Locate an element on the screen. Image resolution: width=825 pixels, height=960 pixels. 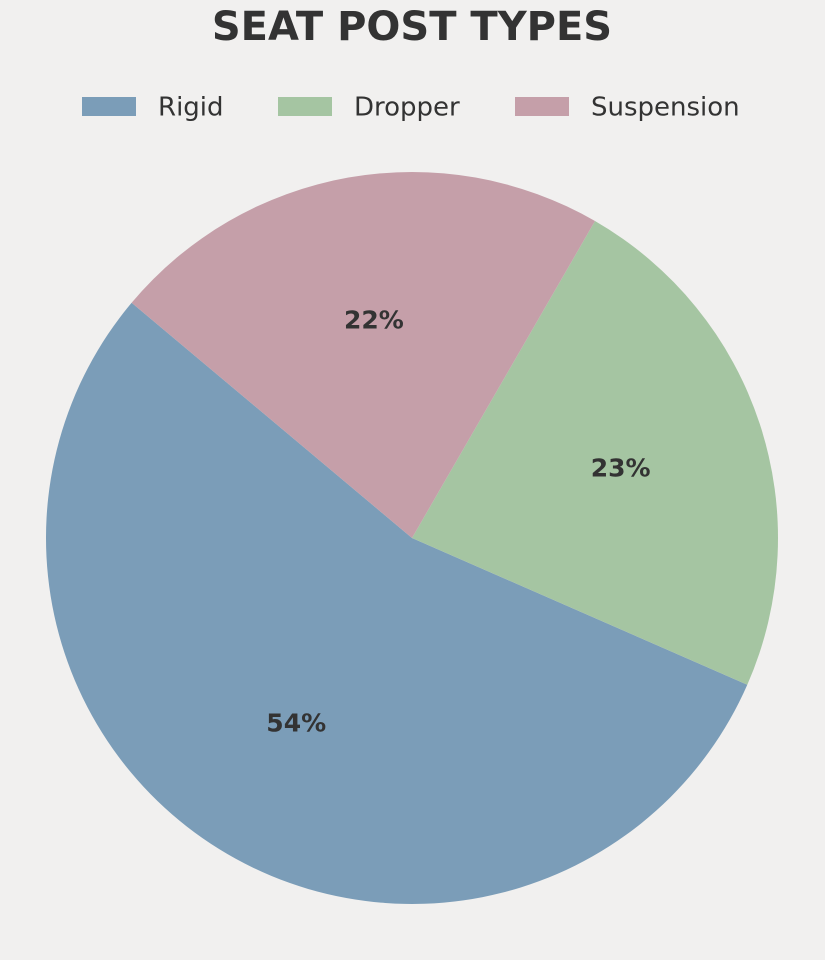
slice-label: 22% is located at coordinates (374, 320).